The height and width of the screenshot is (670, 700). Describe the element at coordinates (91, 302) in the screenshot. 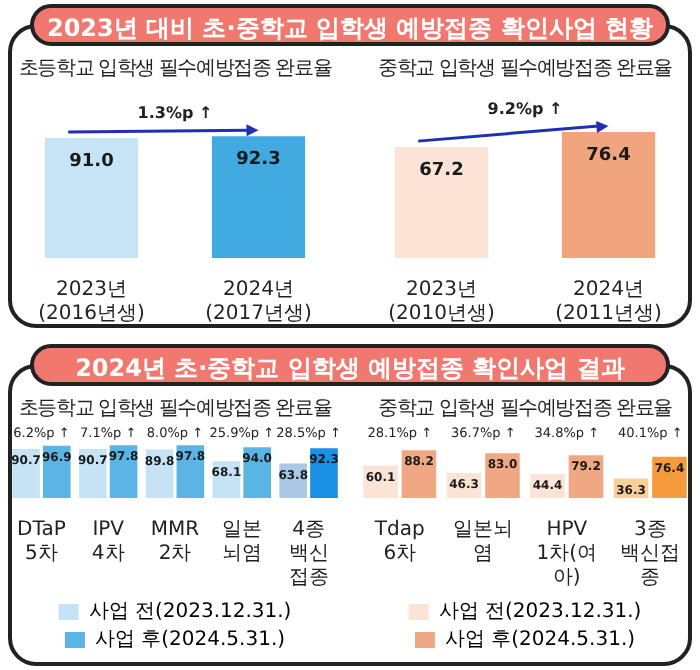

I see `x-tick-label: 2023년 (2016년생)` at that location.